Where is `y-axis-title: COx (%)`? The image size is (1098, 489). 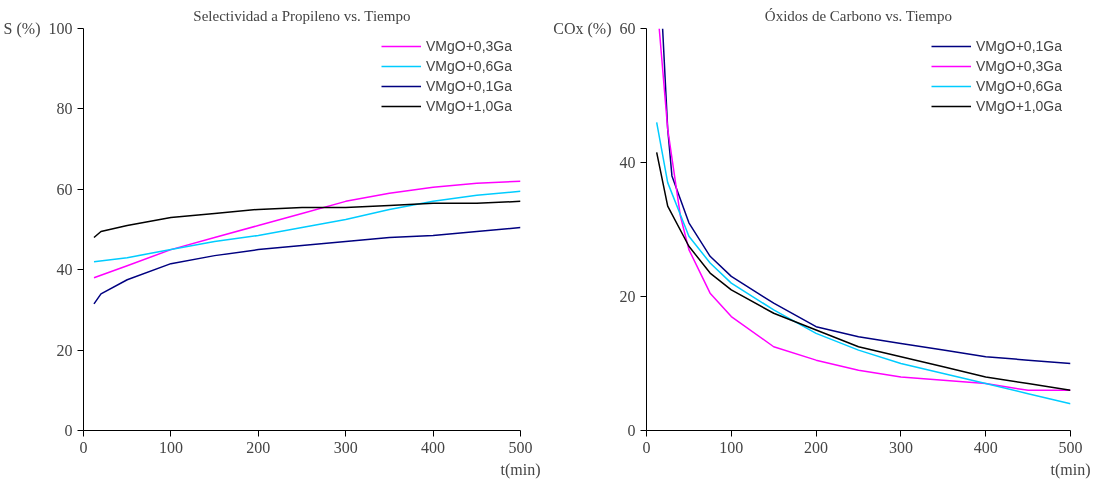
y-axis-title: COx (%) is located at coordinates (582, 29).